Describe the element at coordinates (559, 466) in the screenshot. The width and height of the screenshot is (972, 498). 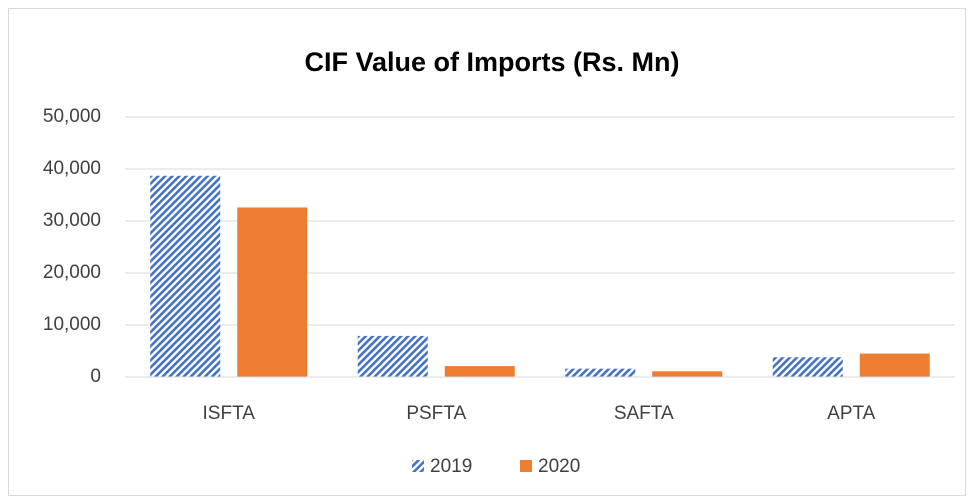
I see `legend-label: 2020` at that location.